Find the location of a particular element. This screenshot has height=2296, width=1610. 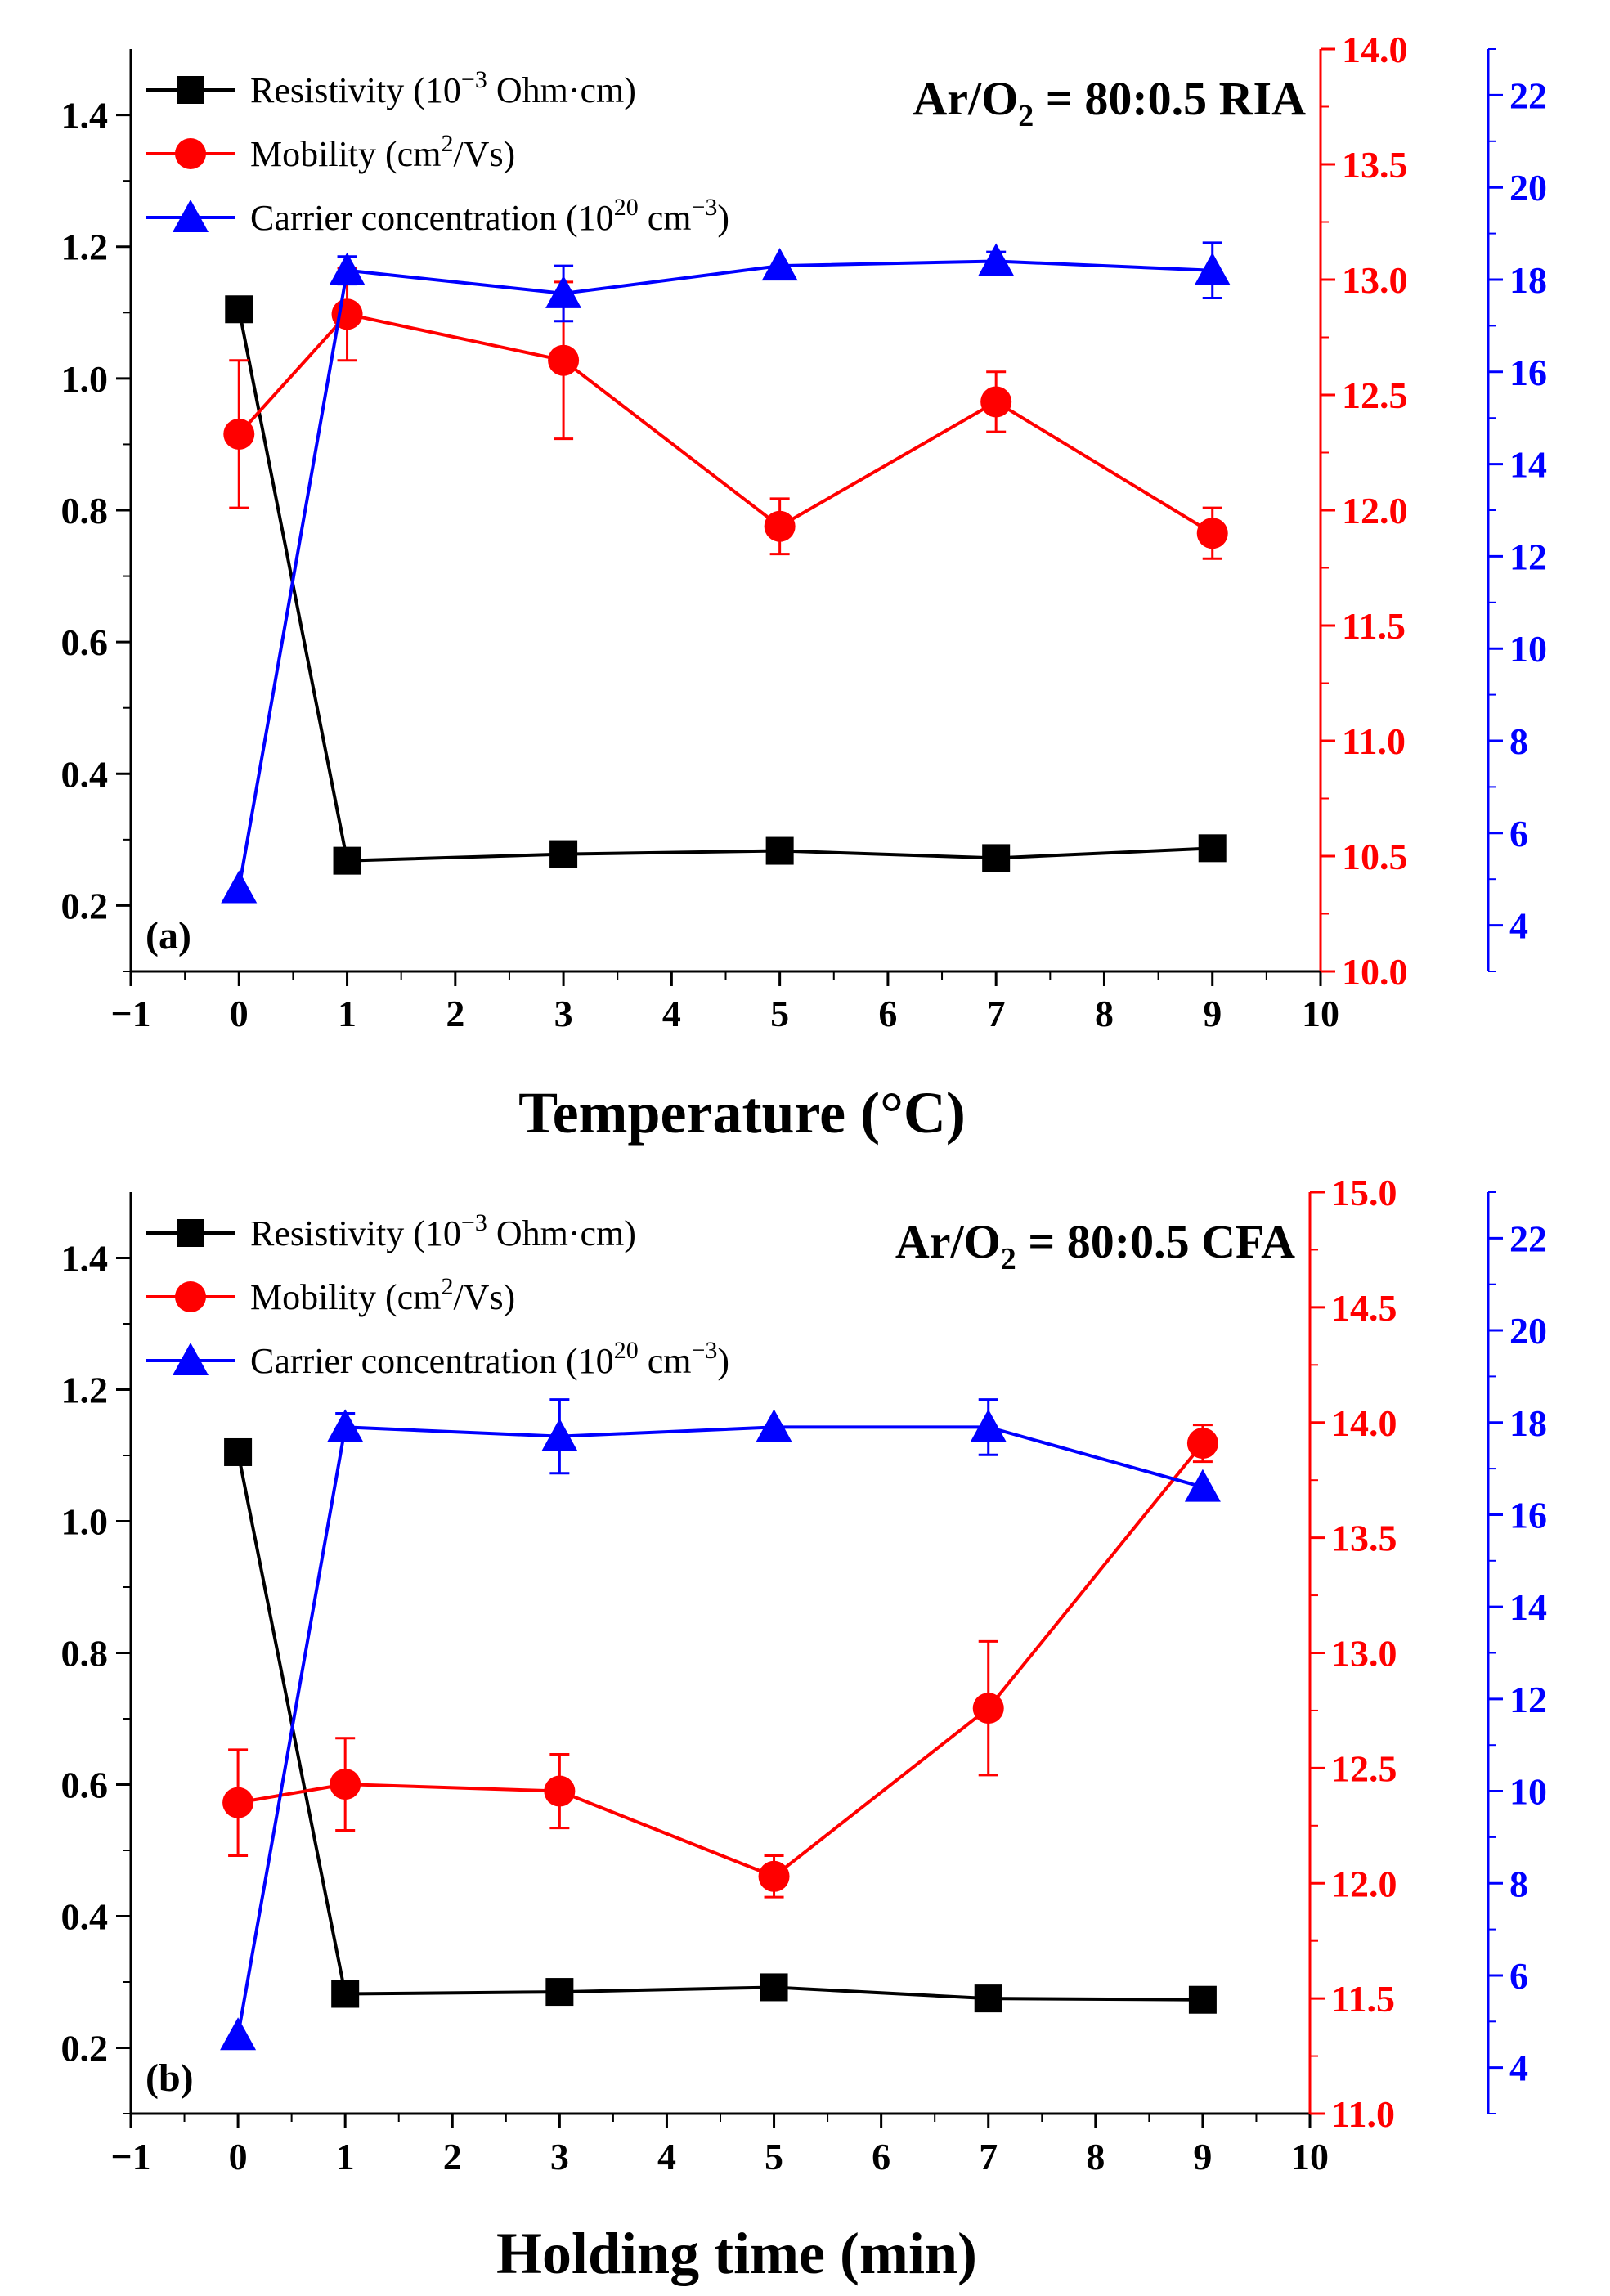

mobility-y-tick-label: 11.5 is located at coordinates (1363, 1999).